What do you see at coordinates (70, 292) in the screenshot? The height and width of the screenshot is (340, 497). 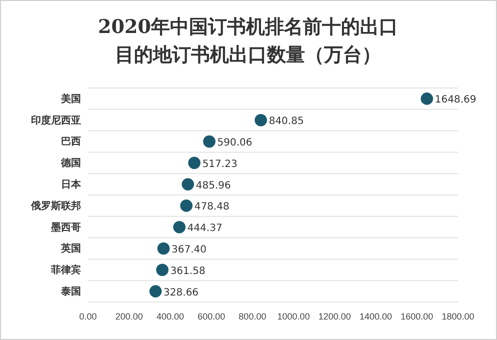 I see `y-tick-label: 泰国` at bounding box center [70, 292].